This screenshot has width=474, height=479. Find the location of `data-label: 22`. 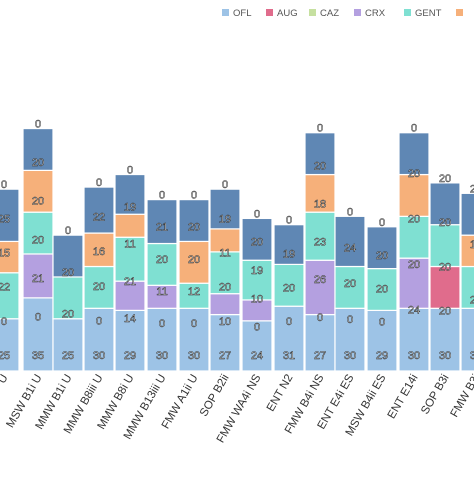

data-label: 22 is located at coordinates (5, 288).